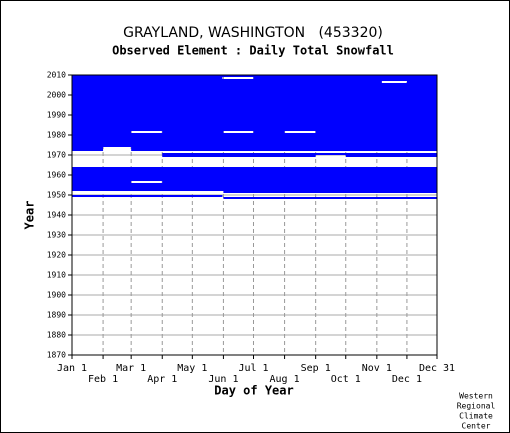  What do you see at coordinates (192, 368) in the screenshot?
I see `x-tick-label: May 1` at bounding box center [192, 368].